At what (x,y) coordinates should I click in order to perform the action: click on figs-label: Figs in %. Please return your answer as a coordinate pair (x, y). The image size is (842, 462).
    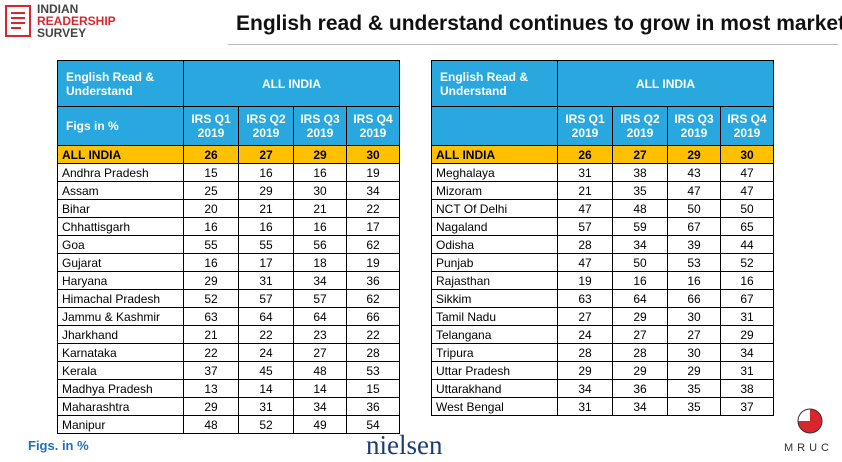
    Looking at the image, I should click on (120, 126).